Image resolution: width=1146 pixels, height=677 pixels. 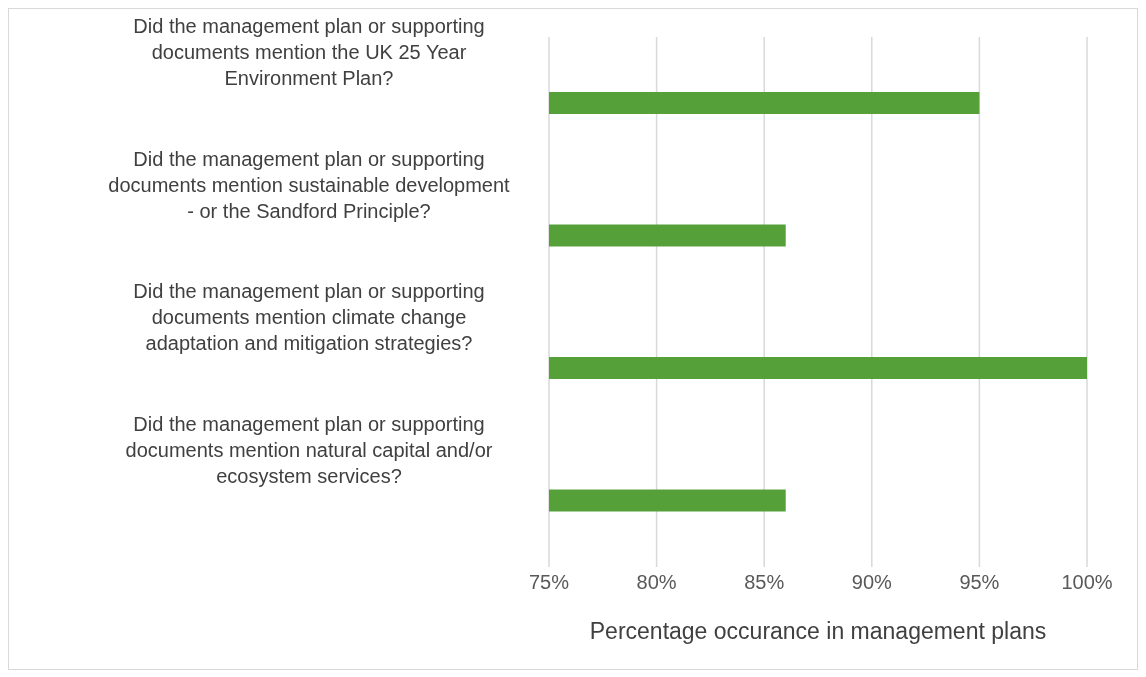 I want to click on x-tick-label: 75%, so click(x=549, y=582).